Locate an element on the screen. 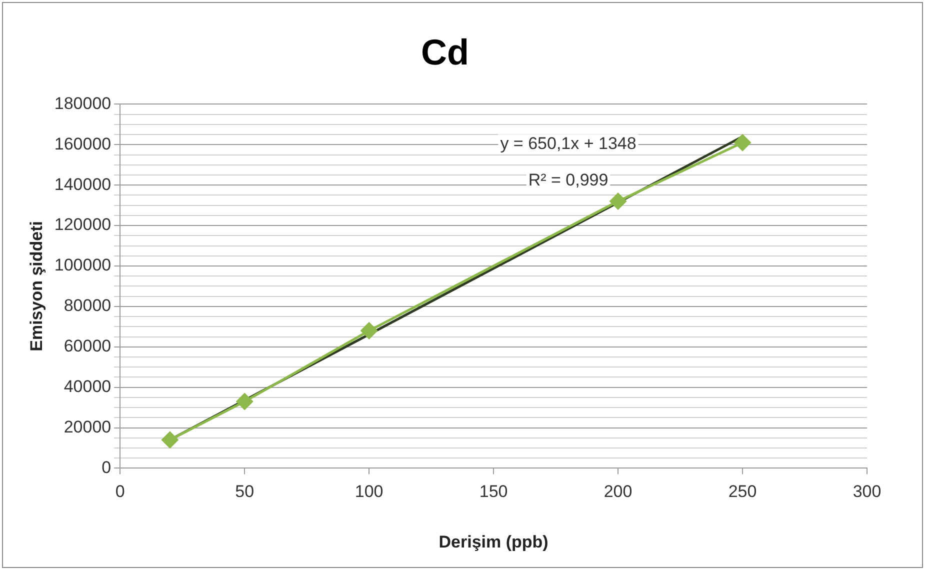  y-tick-label: 20000 is located at coordinates (88, 426).